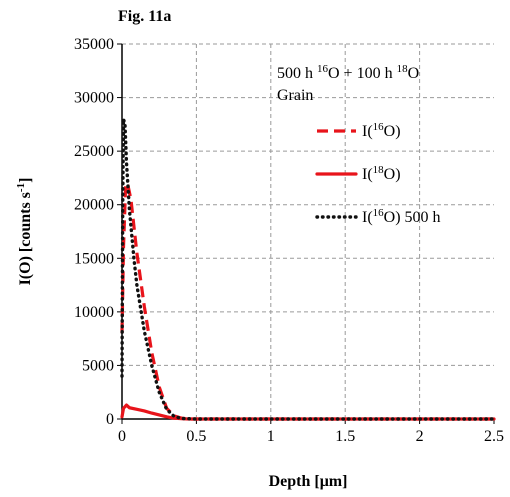 Image resolution: width=510 pixels, height=497 pixels. What do you see at coordinates (345, 436) in the screenshot?
I see `x-tick-label-3: 1.5` at bounding box center [345, 436].